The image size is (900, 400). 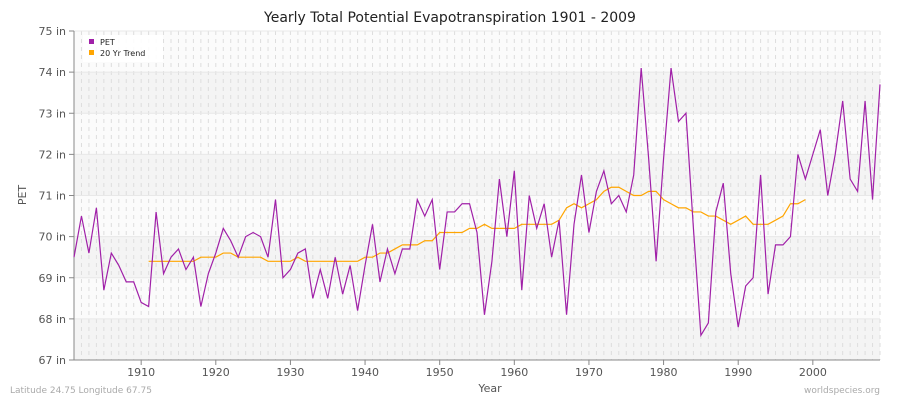 I want to click on y-tick-label: 72 in, so click(x=52, y=154).